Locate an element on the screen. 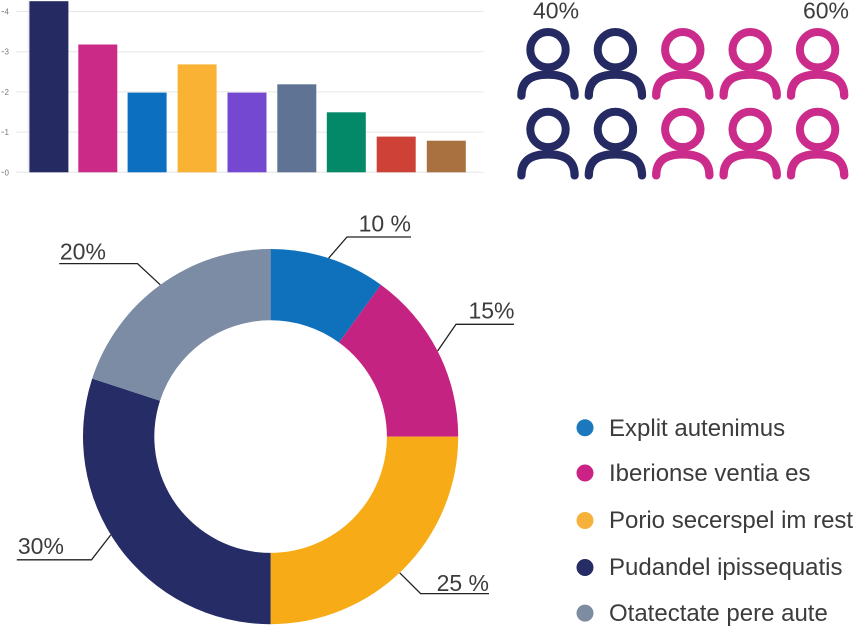 Image resolution: width=856 pixels, height=635 pixels. svg-text: Otatectate pere aute is located at coordinates (718, 613).